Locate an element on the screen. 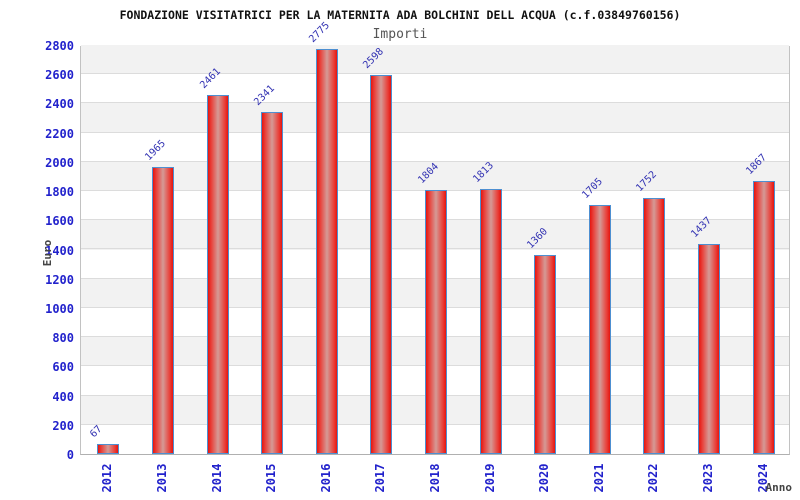  bar-2014 is located at coordinates (218, 274).